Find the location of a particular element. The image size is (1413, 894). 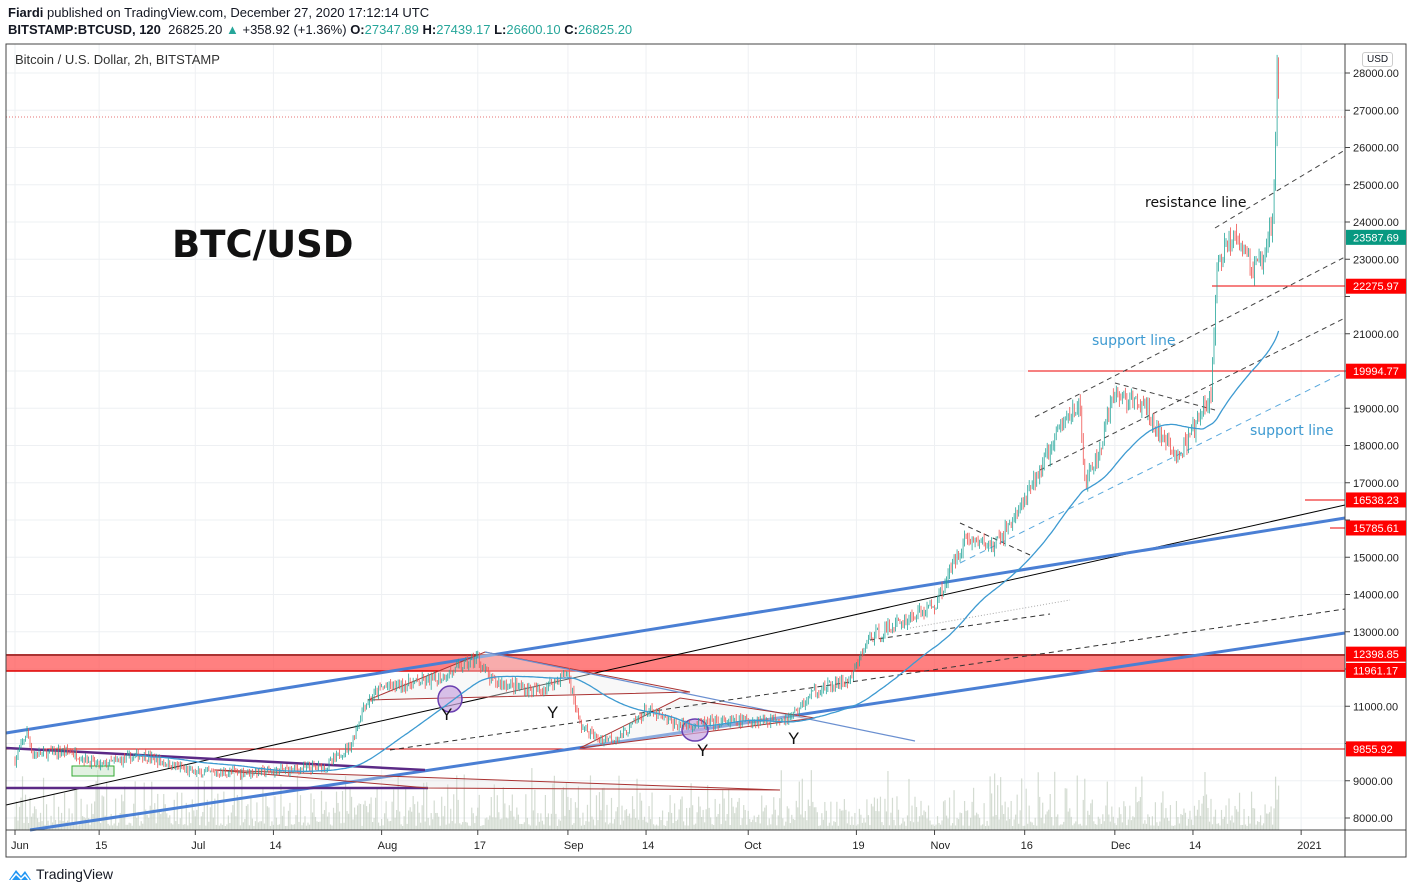

tradingview-logo: TradingView is located at coordinates (60, 874).